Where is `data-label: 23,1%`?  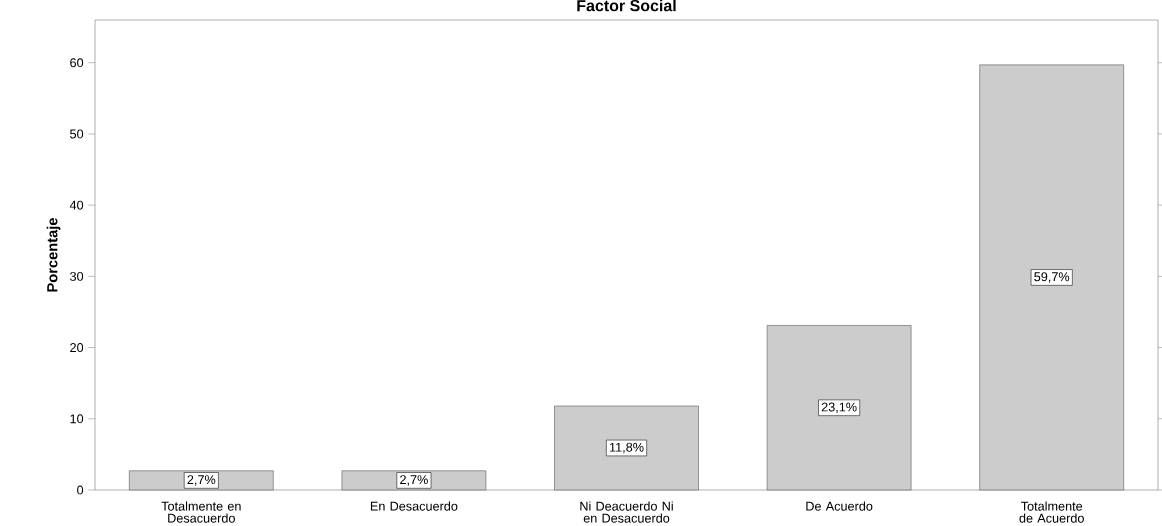 data-label: 23,1% is located at coordinates (839, 407).